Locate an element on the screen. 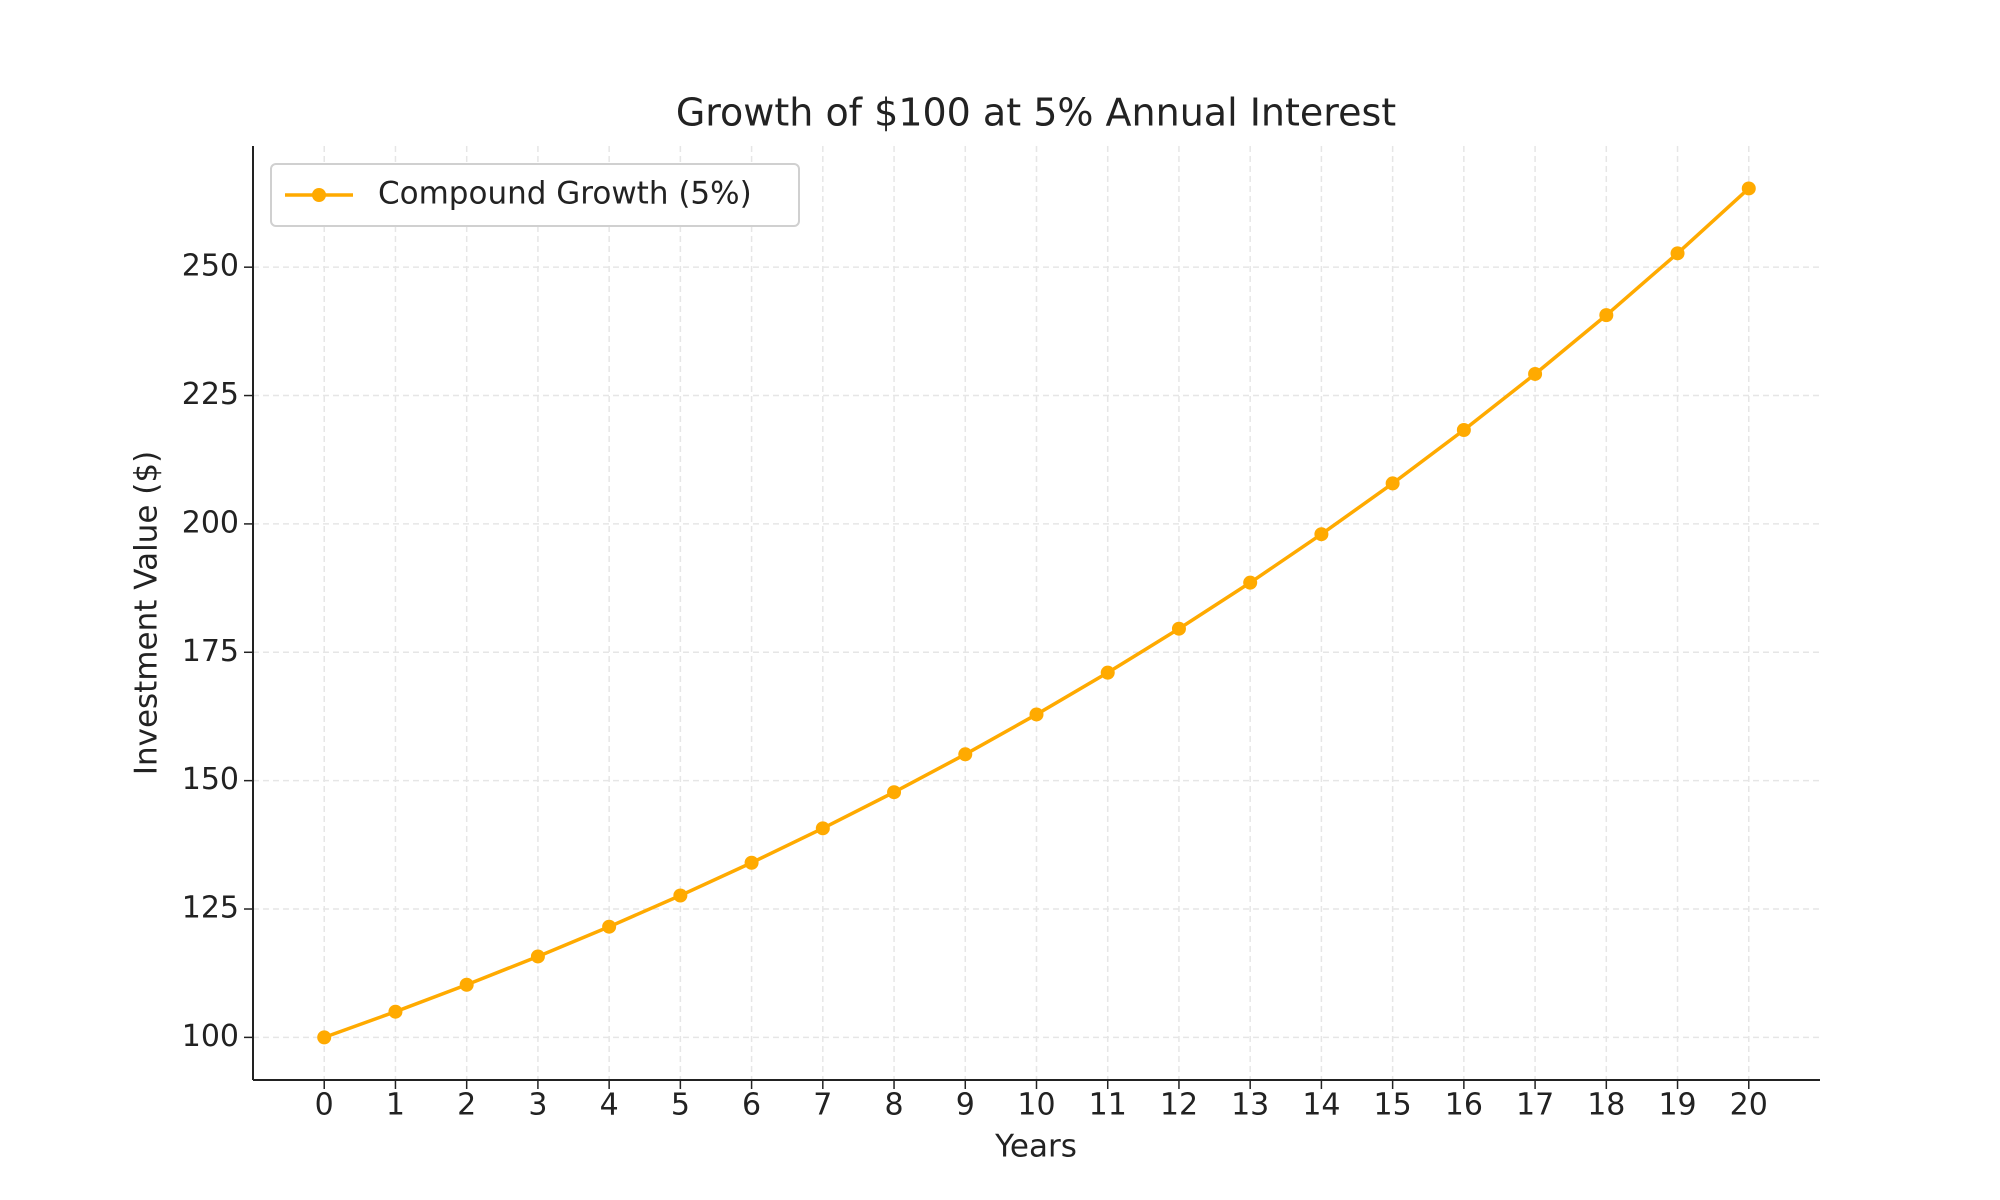 This screenshot has height=1200, width=2000. y-tick-label: 200 is located at coordinates (210, 522).